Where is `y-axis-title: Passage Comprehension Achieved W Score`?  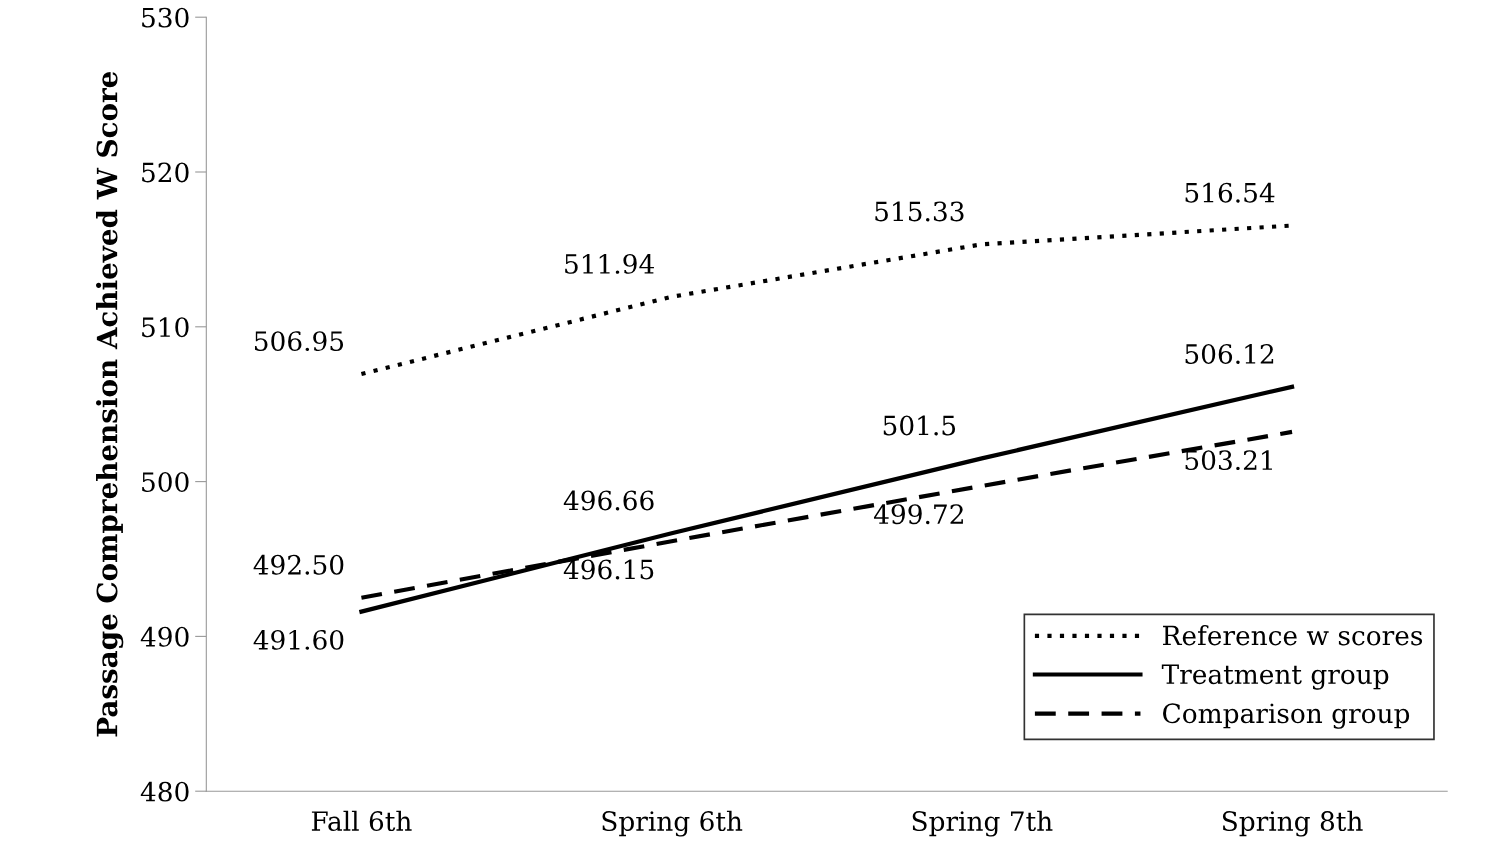
y-axis-title: Passage Comprehension Achieved W Score is located at coordinates (110, 404).